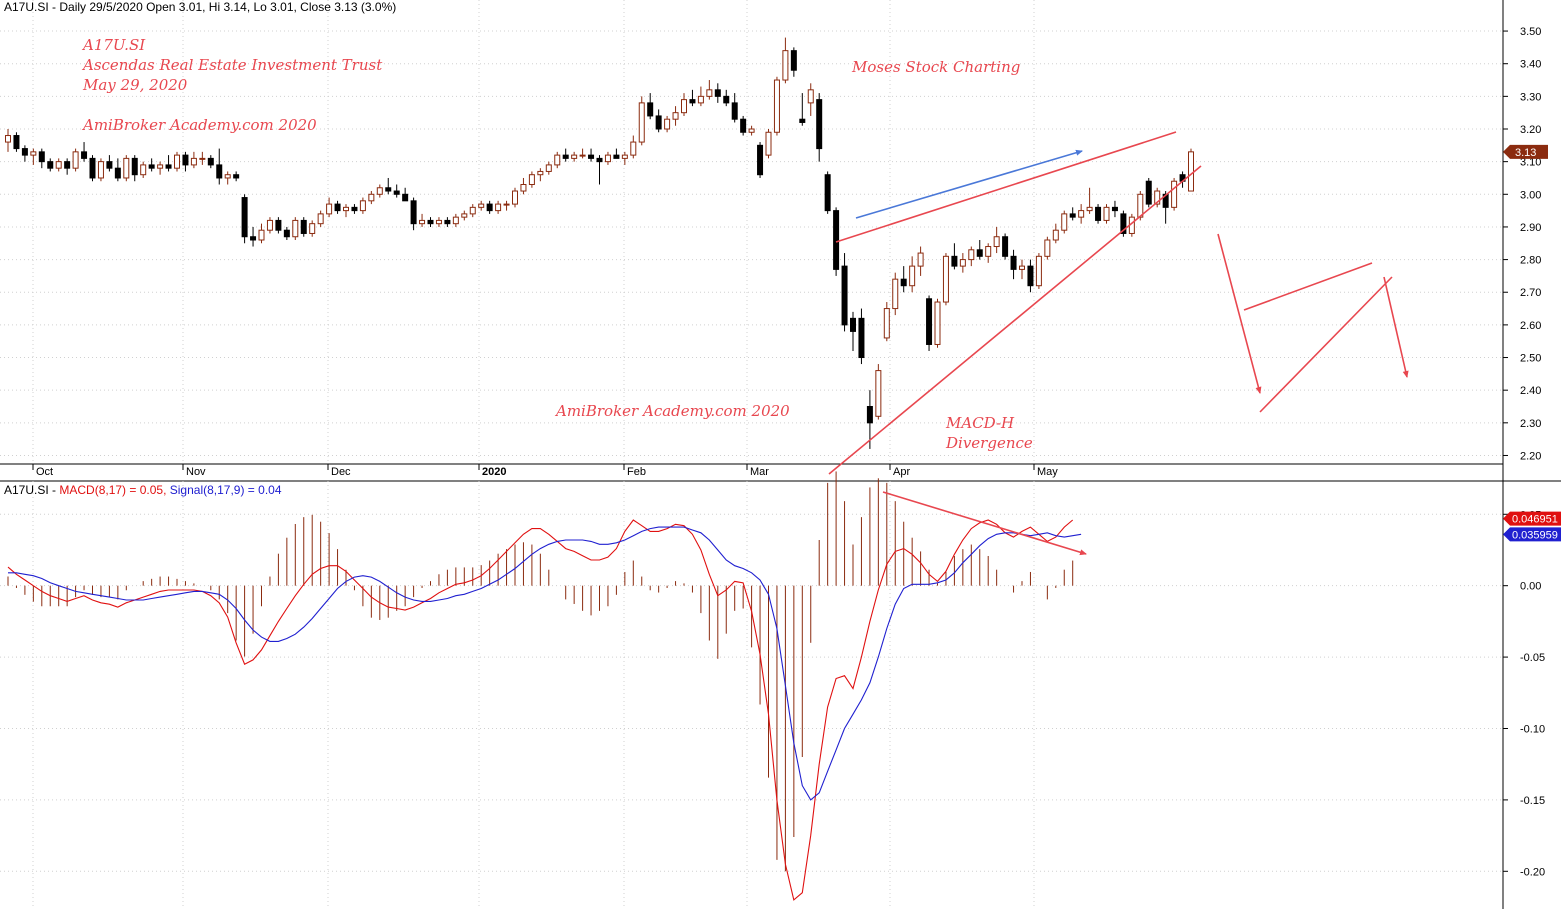 The width and height of the screenshot is (1561, 909). What do you see at coordinates (226, 490) in the screenshot?
I see `macd-title-signal: Signal(8,17,9) = 0.04` at bounding box center [226, 490].